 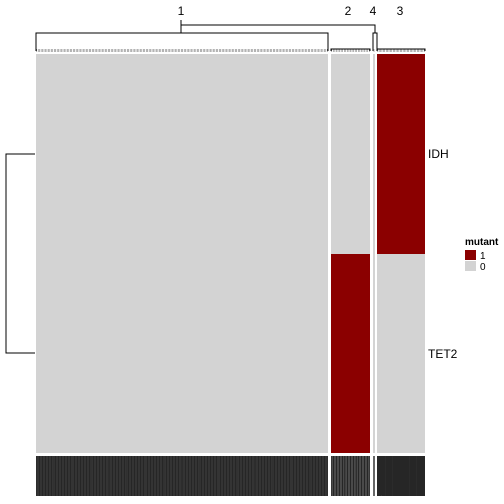 I want to click on column-labels, so click(x=230, y=476).